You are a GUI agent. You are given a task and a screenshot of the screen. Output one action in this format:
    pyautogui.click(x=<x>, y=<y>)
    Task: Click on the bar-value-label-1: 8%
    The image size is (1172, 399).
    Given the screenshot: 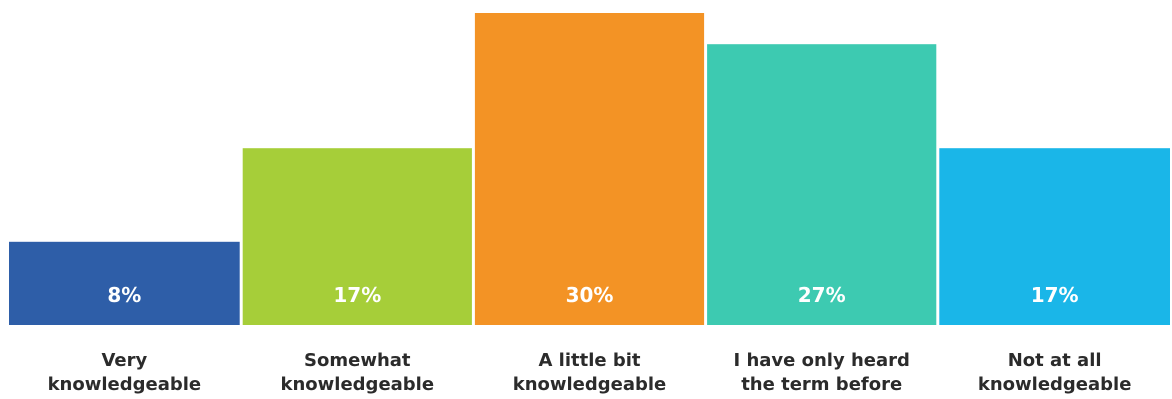 What is the action you would take?
    pyautogui.click(x=124, y=295)
    